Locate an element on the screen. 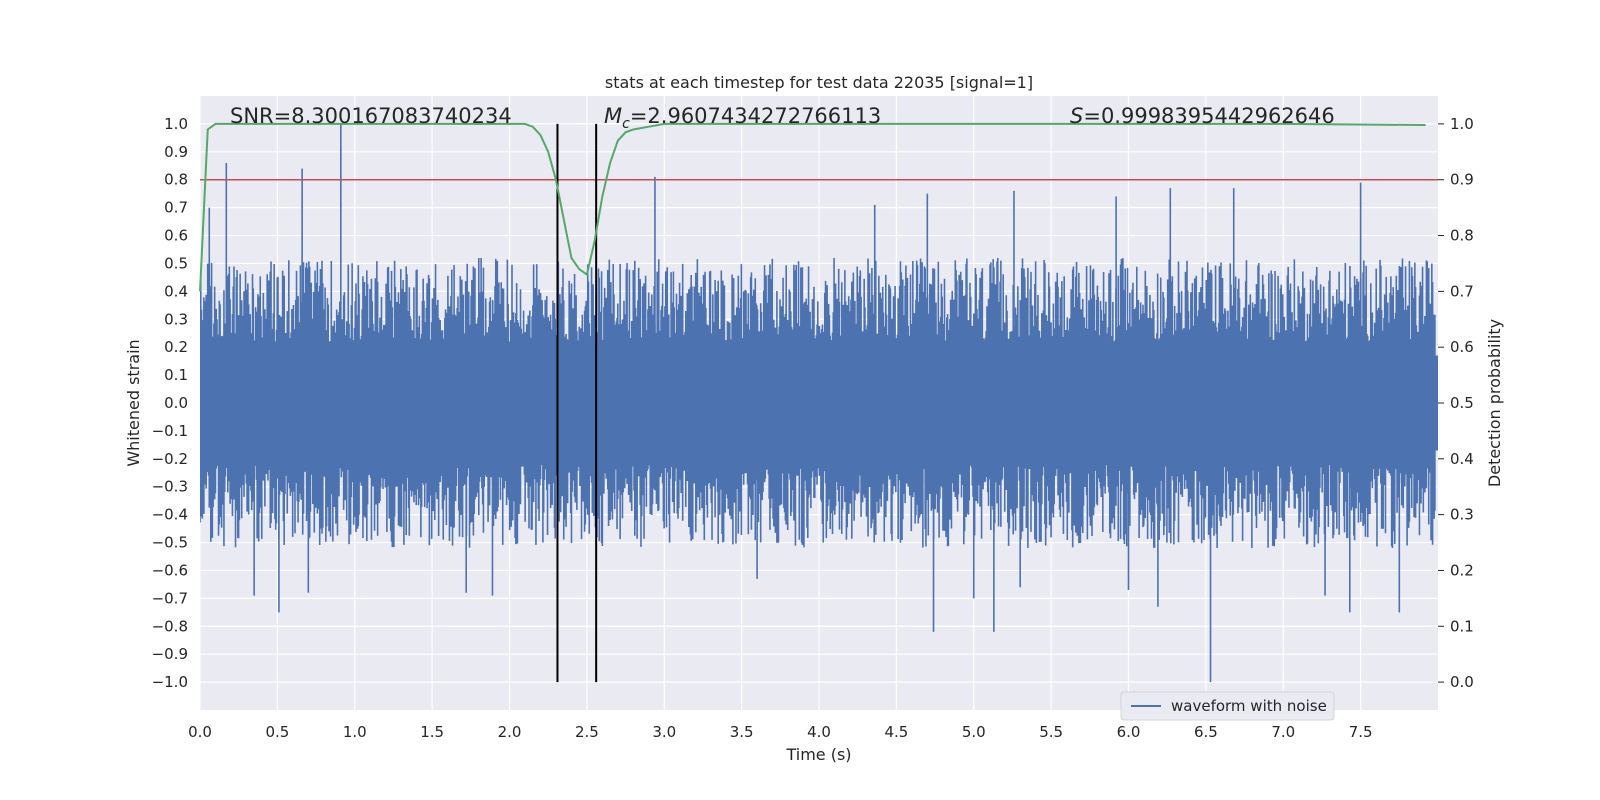 The height and width of the screenshot is (800, 1600). y-tick-label: −0.1 is located at coordinates (170, 431).